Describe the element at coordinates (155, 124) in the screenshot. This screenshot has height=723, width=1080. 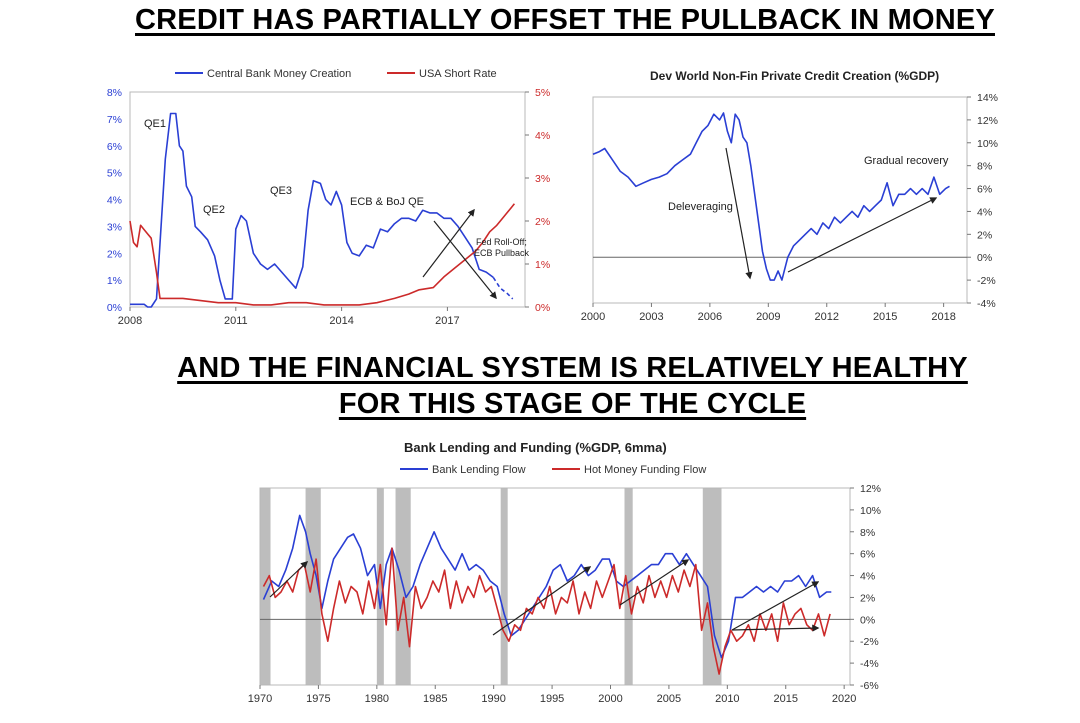
I see `annotation-qe1: QE1` at that location.